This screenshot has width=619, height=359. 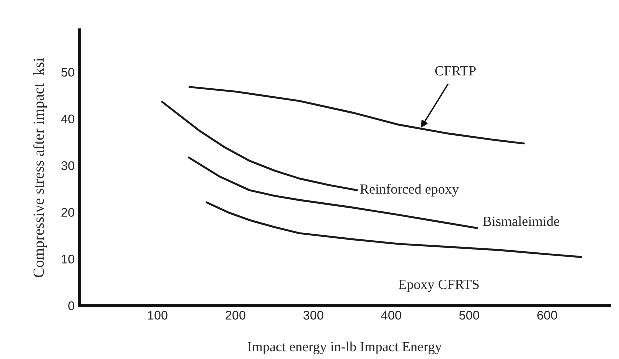 I want to click on y-tick-label: 0, so click(x=71, y=306).